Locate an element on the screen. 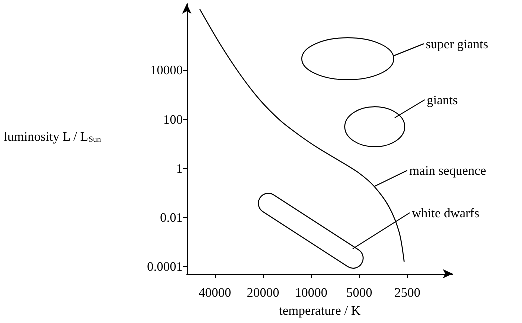  annotation: main sequence is located at coordinates (448, 170).